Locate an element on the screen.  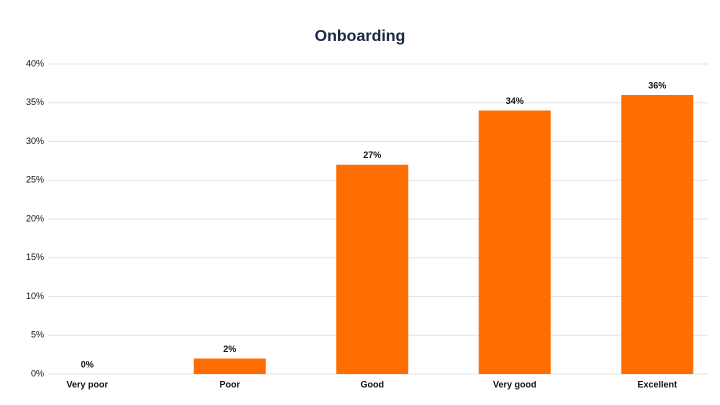
y-tick-label: 15% is located at coordinates (35, 257).